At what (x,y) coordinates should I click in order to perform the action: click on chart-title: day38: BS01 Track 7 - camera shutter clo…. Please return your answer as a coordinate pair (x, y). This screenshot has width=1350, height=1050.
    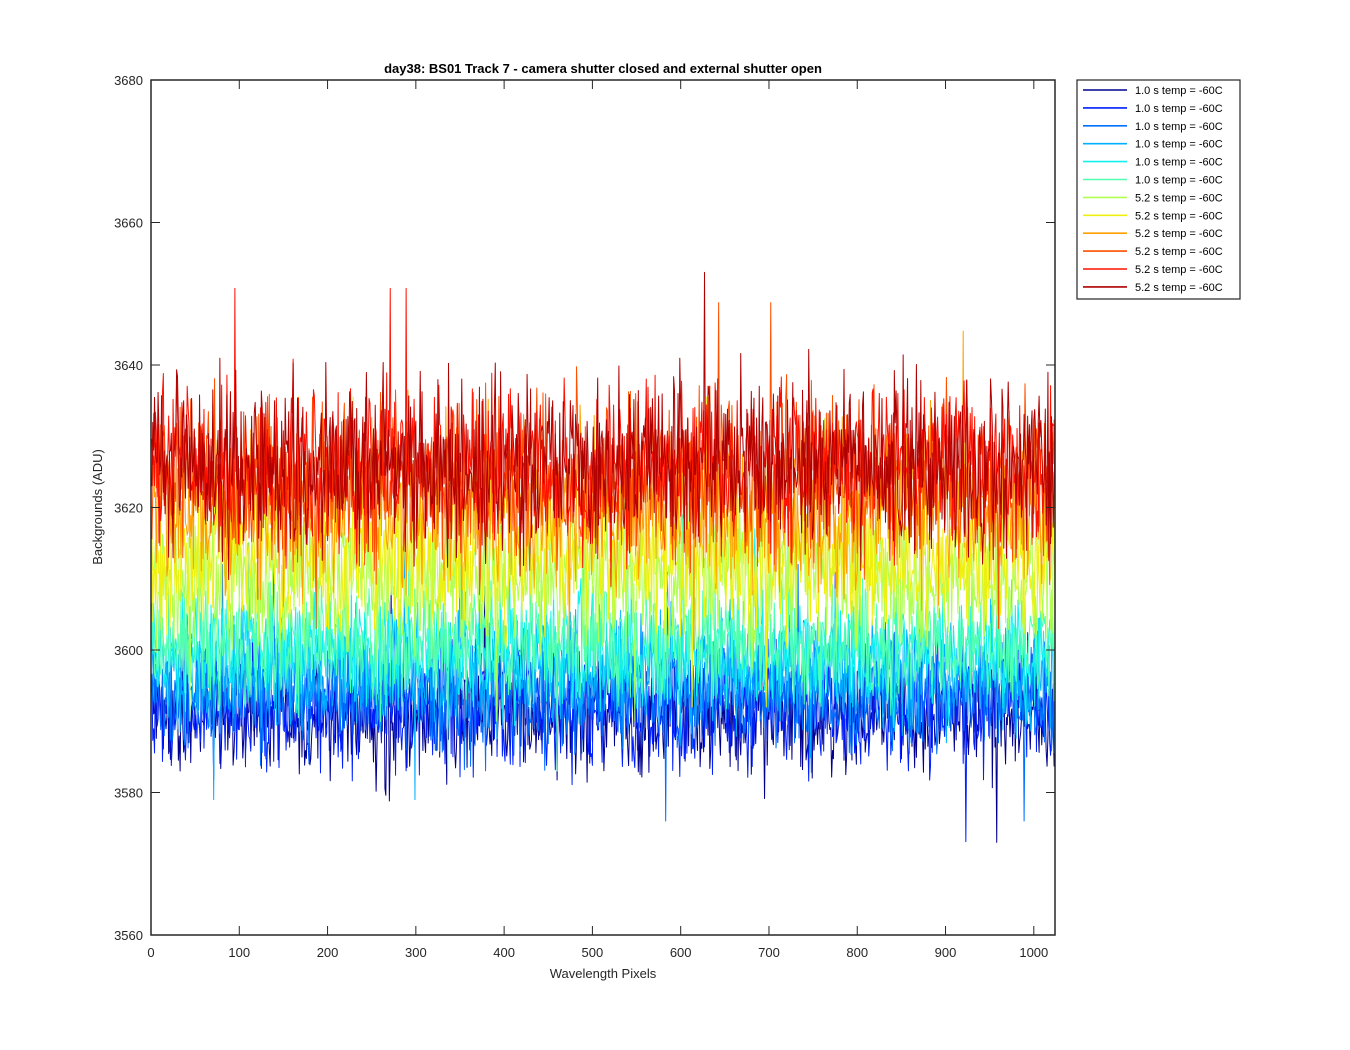
    Looking at the image, I should click on (603, 68).